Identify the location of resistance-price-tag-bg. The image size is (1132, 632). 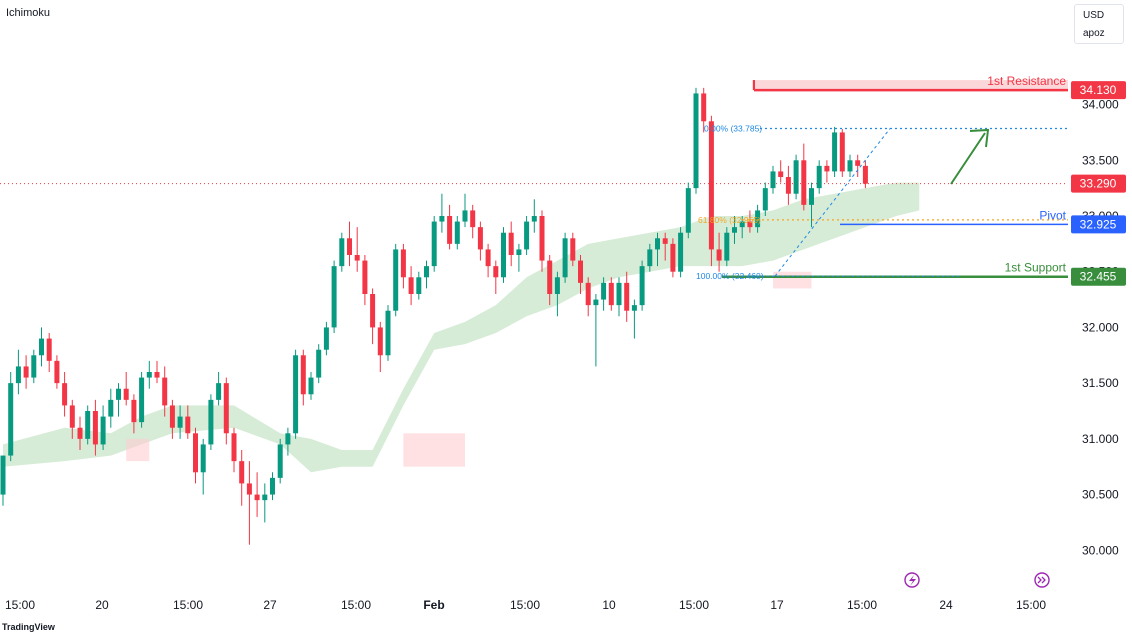
(1098, 90).